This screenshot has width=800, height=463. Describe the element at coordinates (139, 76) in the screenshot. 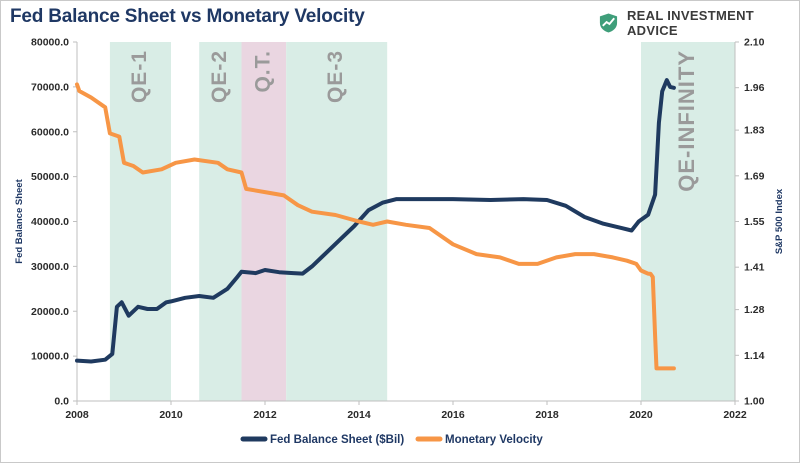

I see `band-label: QE-1` at that location.